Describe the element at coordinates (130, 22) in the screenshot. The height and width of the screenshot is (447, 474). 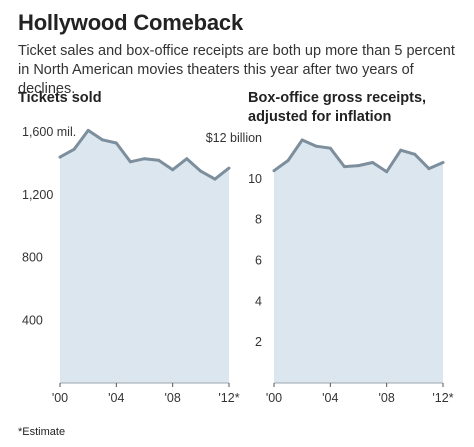
I see `page-title: Hollywood Comeback` at that location.